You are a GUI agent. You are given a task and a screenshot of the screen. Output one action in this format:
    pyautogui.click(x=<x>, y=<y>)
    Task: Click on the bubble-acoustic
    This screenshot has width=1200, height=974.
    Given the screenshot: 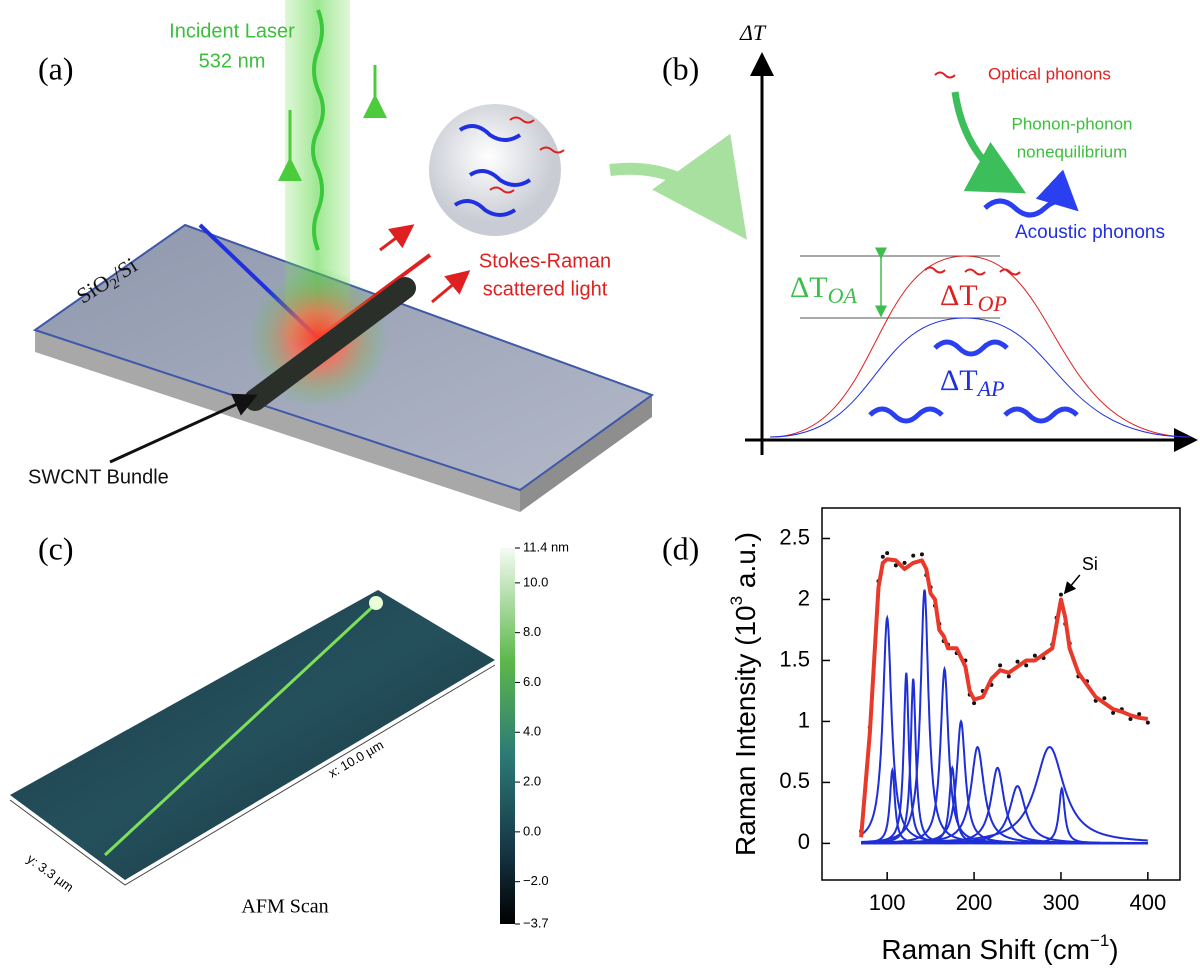 What is the action you would take?
    pyautogui.click(x=492, y=170)
    